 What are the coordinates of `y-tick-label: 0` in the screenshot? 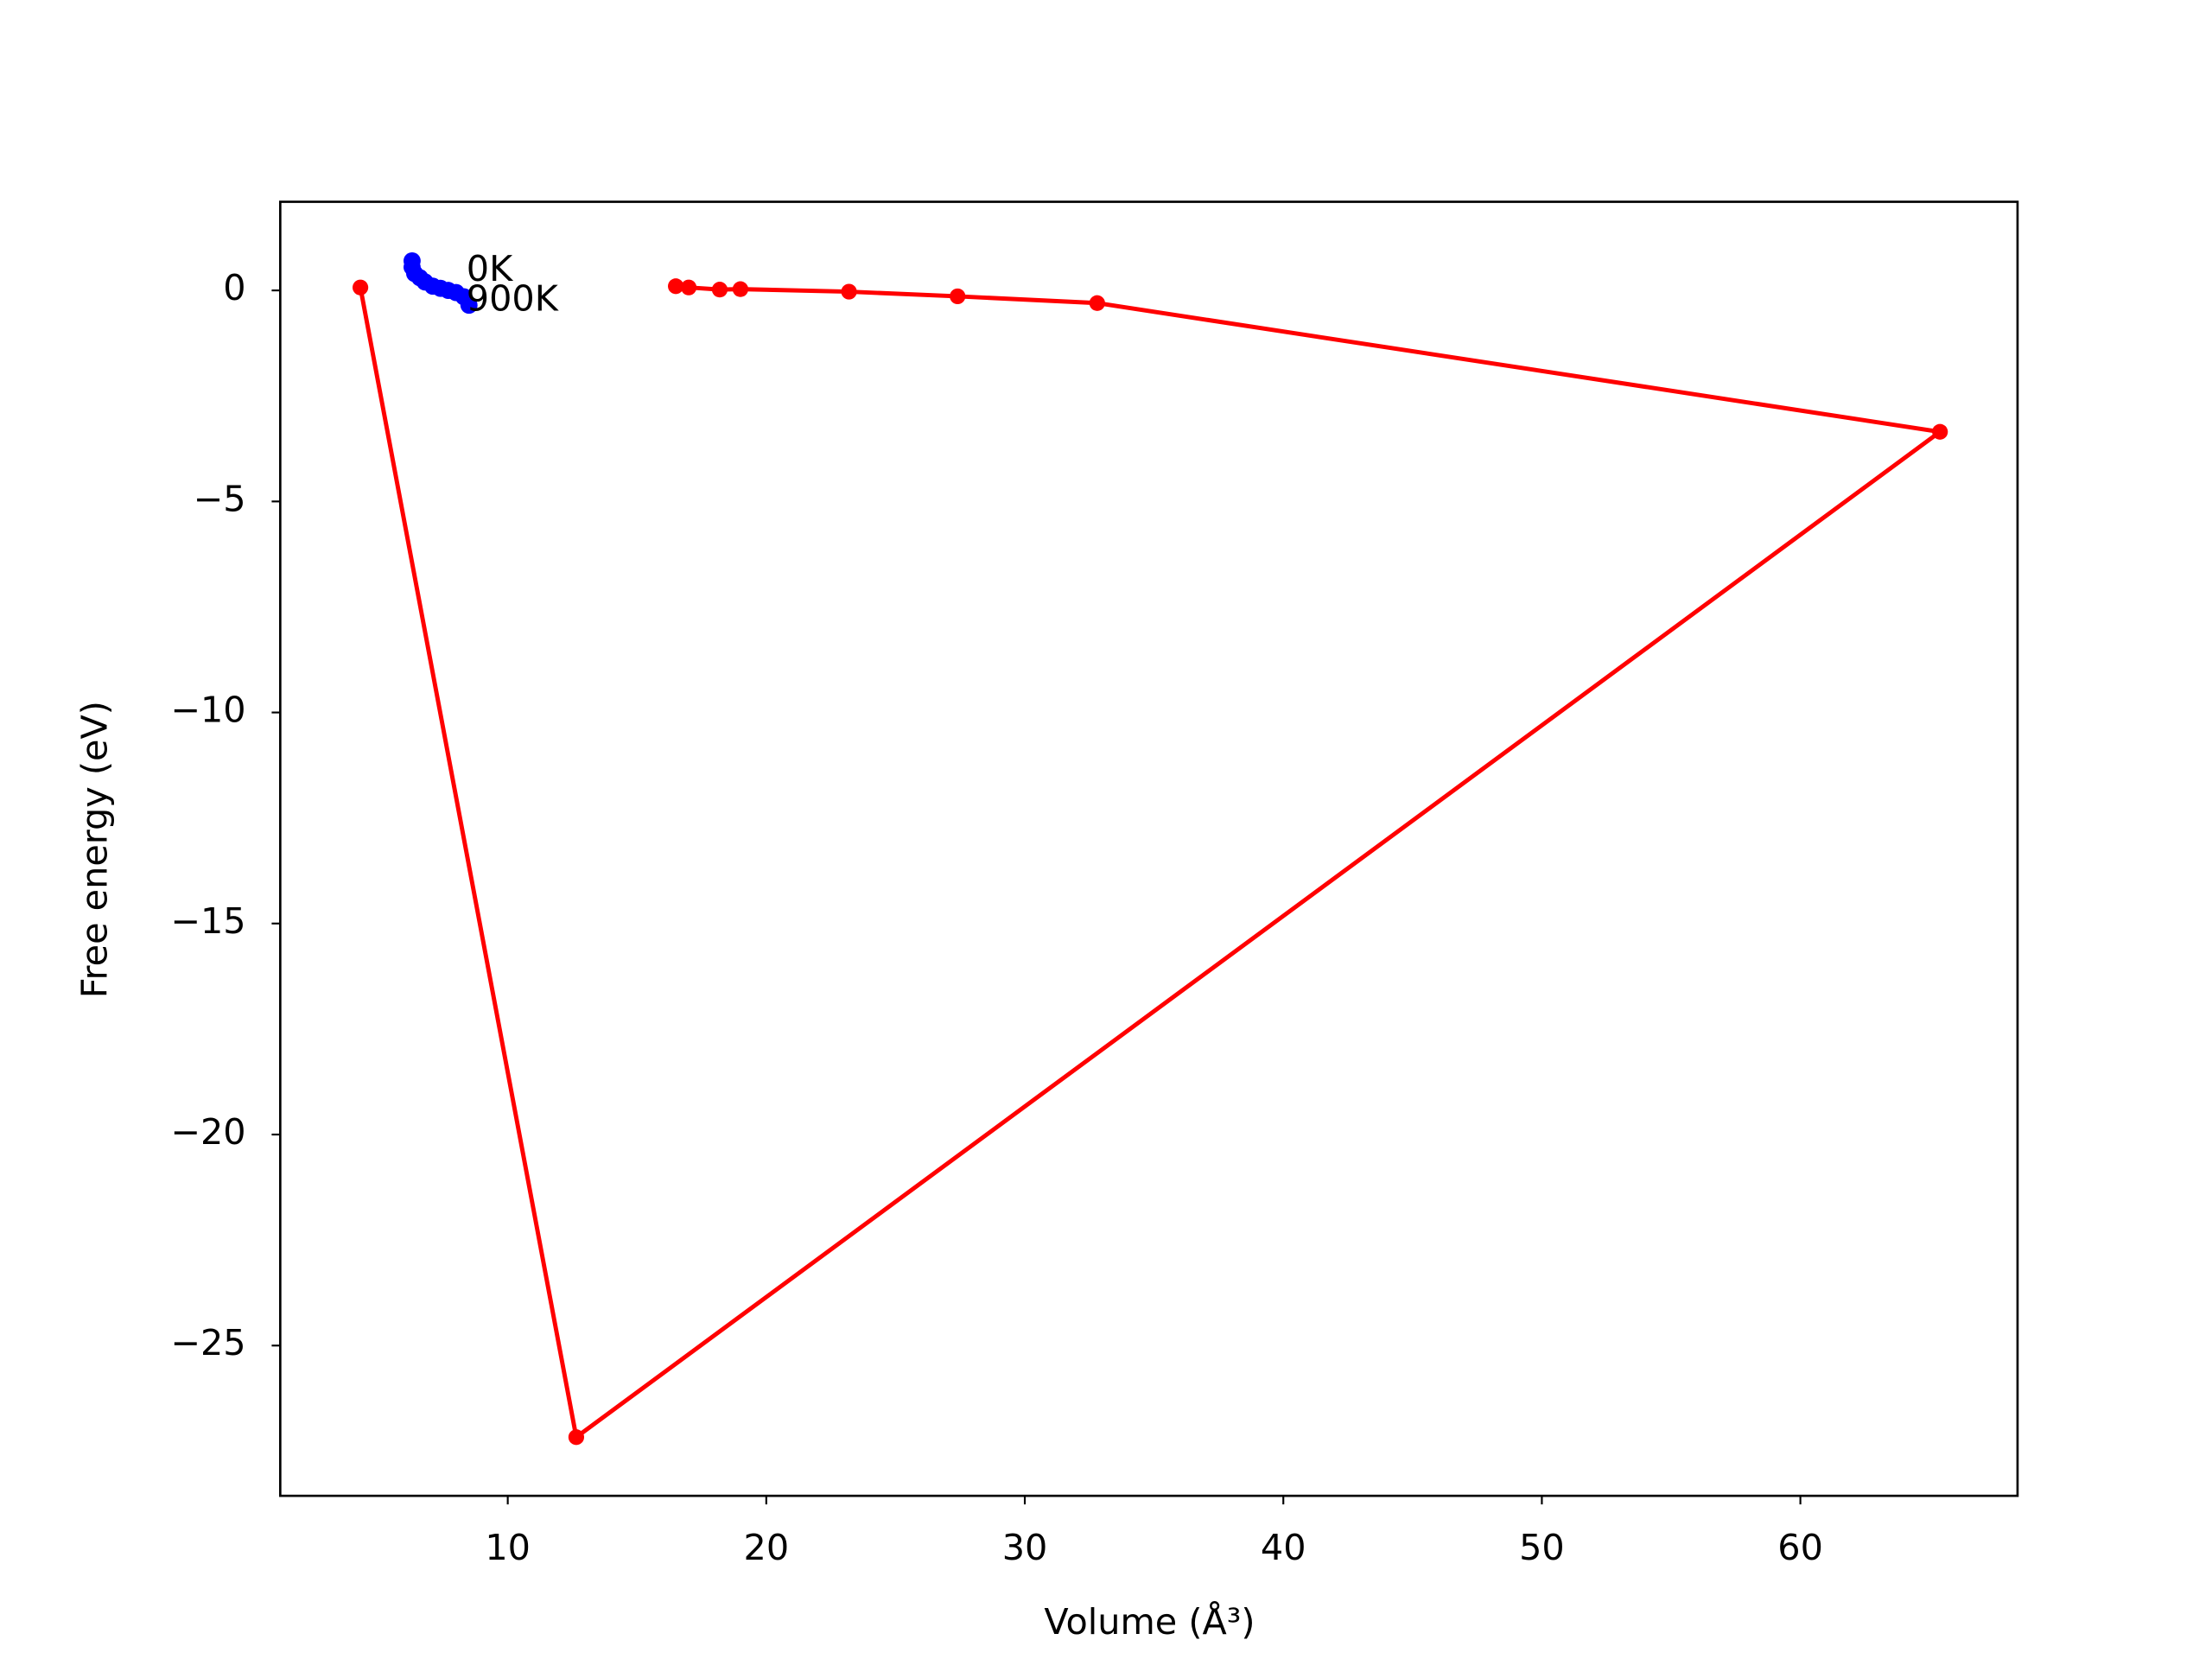 It's located at (234, 287).